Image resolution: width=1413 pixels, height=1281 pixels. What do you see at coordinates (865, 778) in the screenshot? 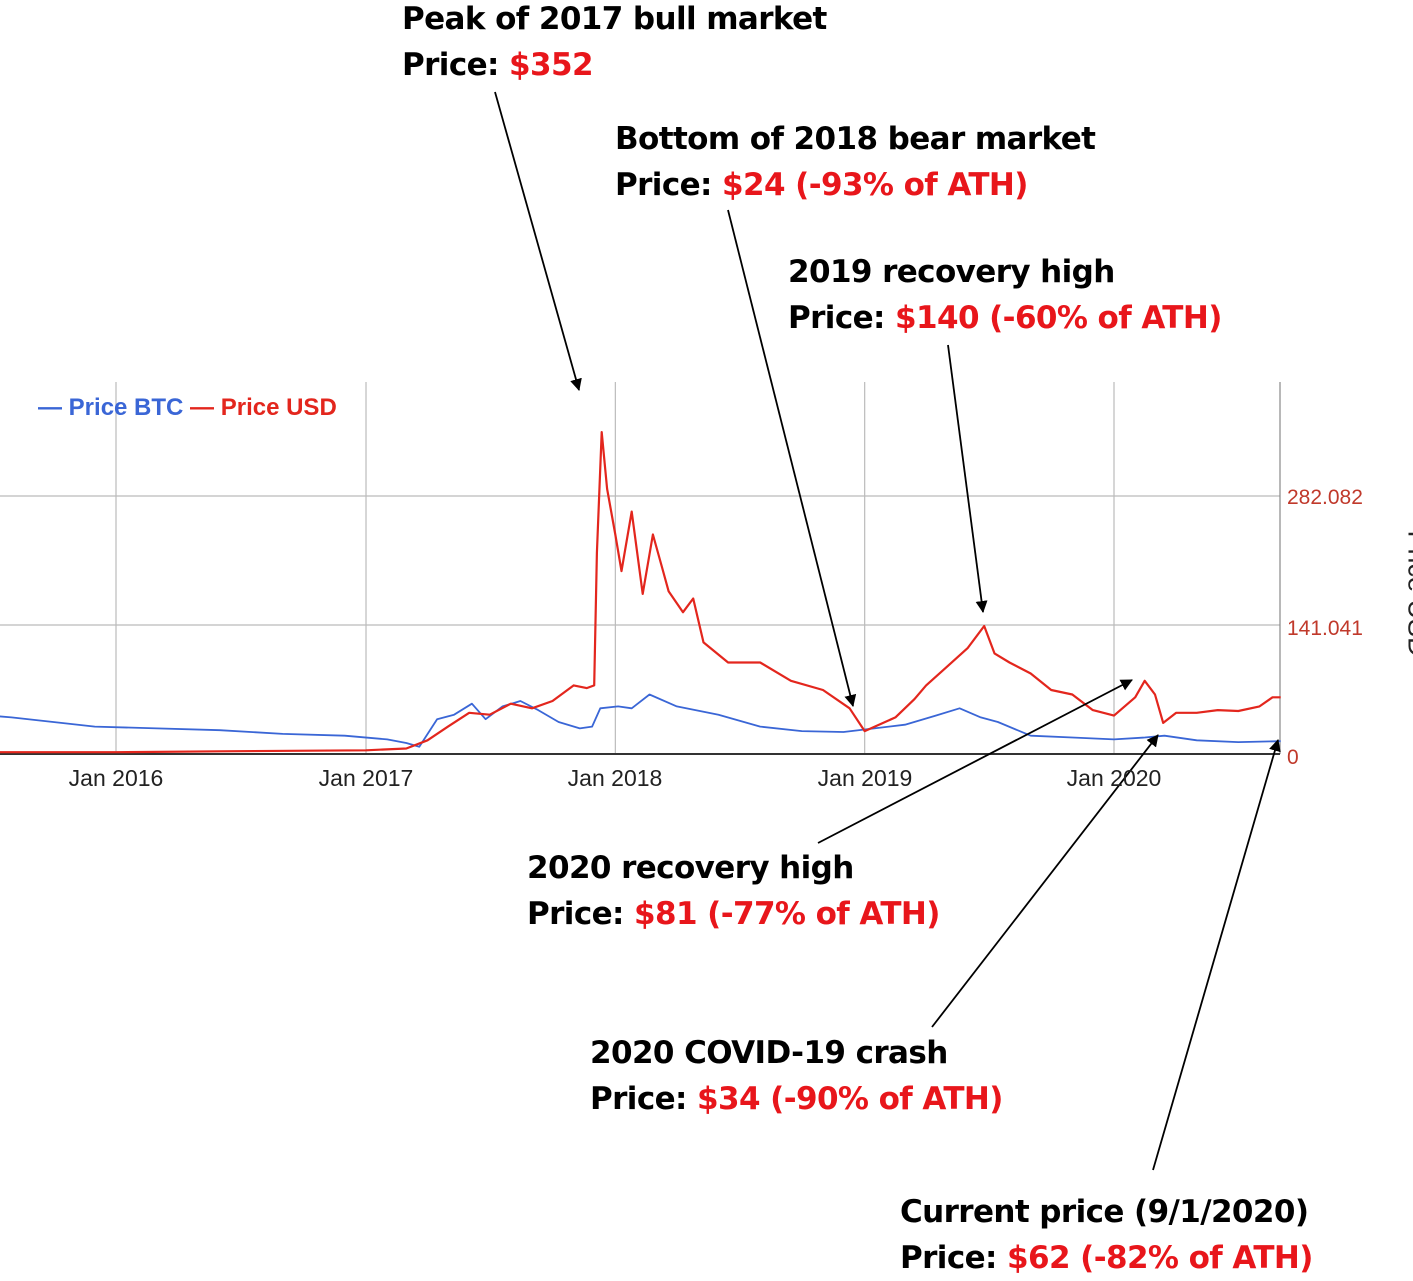
I see `x-tick-label: Jan 2019` at bounding box center [865, 778].